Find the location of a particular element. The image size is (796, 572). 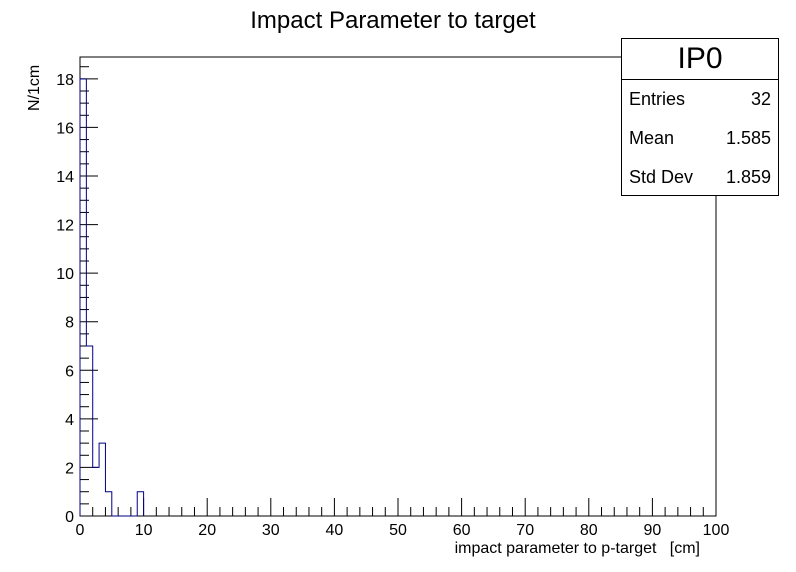

x-tick-label: 70 is located at coordinates (525, 530).